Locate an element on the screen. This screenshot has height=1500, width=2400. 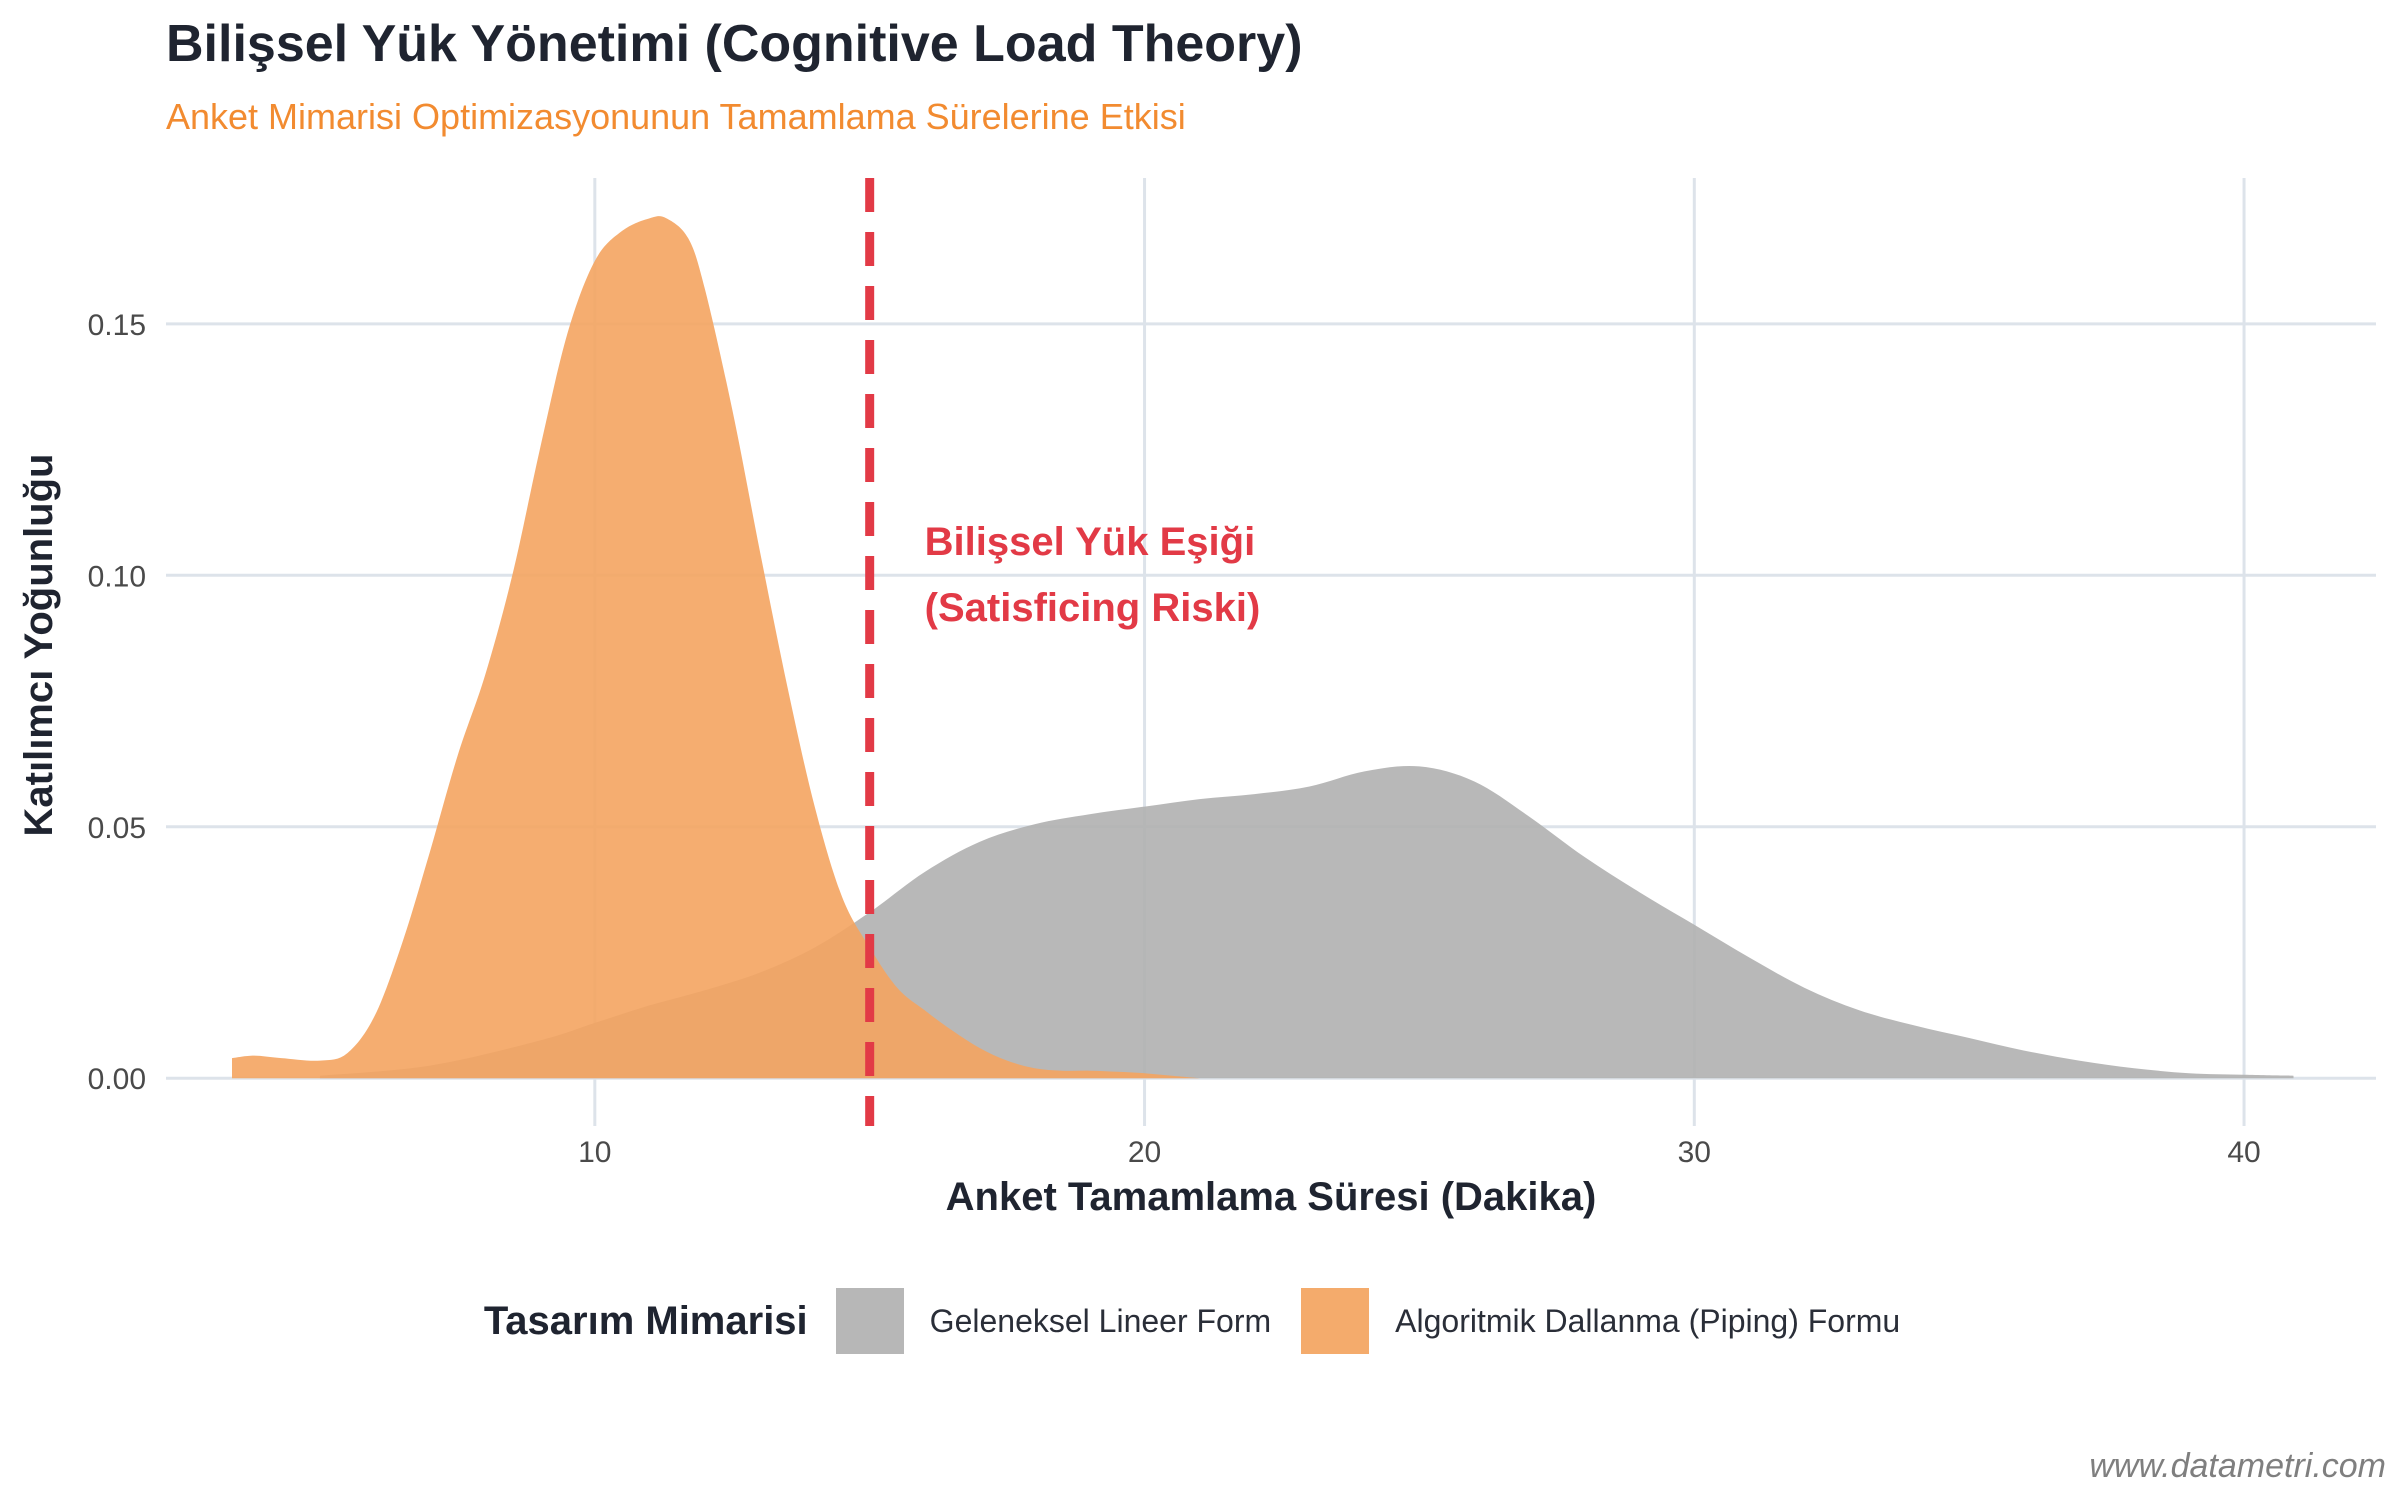
y-tick-label: 0.15 is located at coordinates (117, 325).